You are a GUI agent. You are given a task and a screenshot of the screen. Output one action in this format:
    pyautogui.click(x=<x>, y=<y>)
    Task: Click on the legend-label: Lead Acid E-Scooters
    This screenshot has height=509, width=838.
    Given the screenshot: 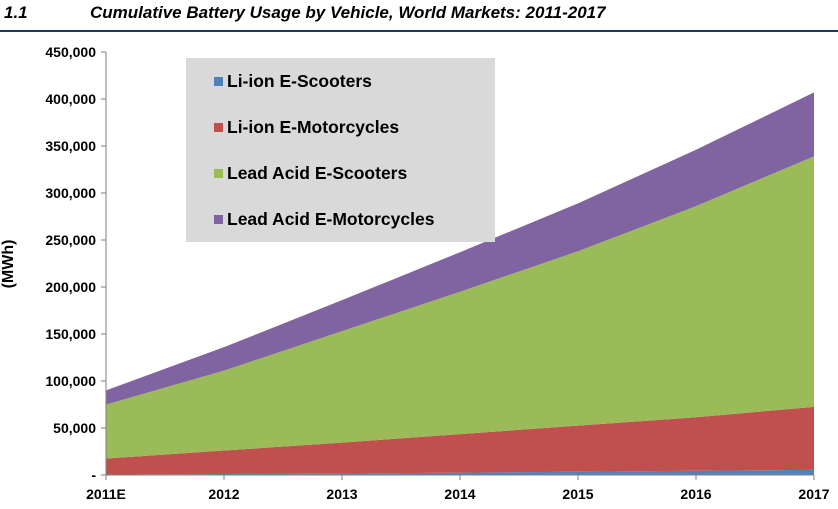 What is the action you would take?
    pyautogui.click(x=317, y=172)
    